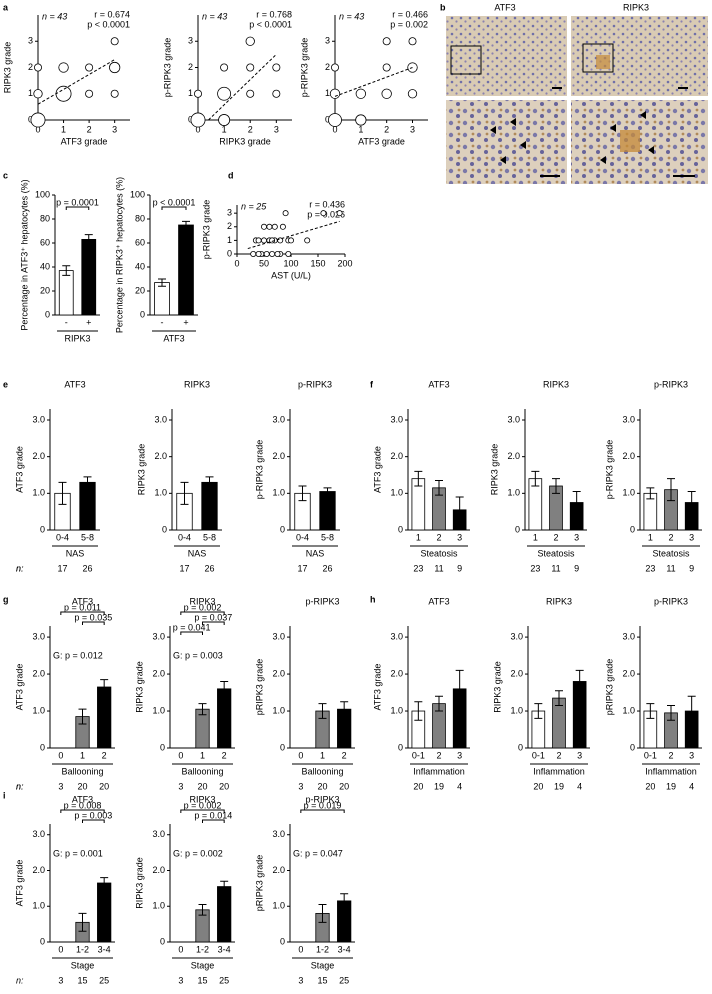 The height and width of the screenshot is (994, 712). I want to click on x-tick-label: 50, so click(264, 263).